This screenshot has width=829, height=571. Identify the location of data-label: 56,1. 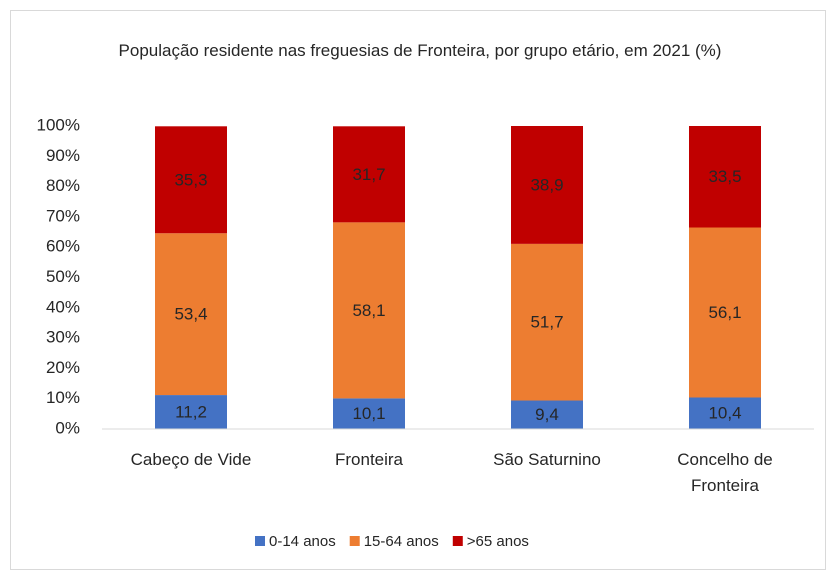
(724, 312).